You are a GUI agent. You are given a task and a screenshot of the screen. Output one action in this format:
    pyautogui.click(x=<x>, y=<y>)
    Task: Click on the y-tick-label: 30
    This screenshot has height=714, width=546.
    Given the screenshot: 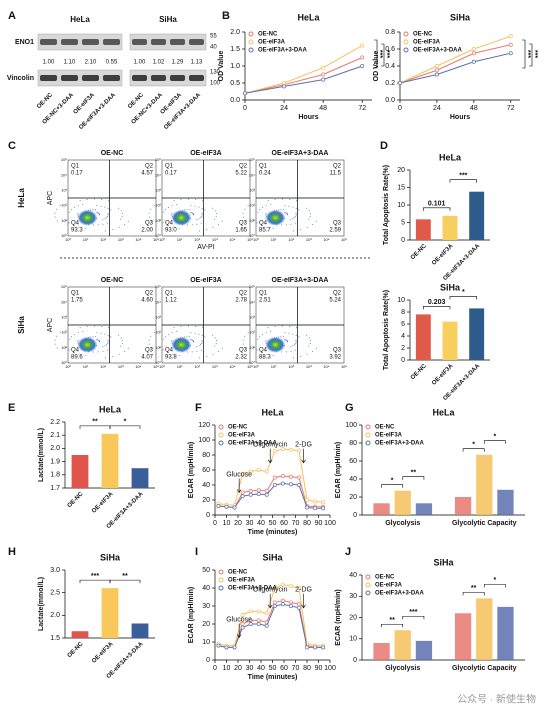 What is the action you would take?
    pyautogui.click(x=353, y=596)
    